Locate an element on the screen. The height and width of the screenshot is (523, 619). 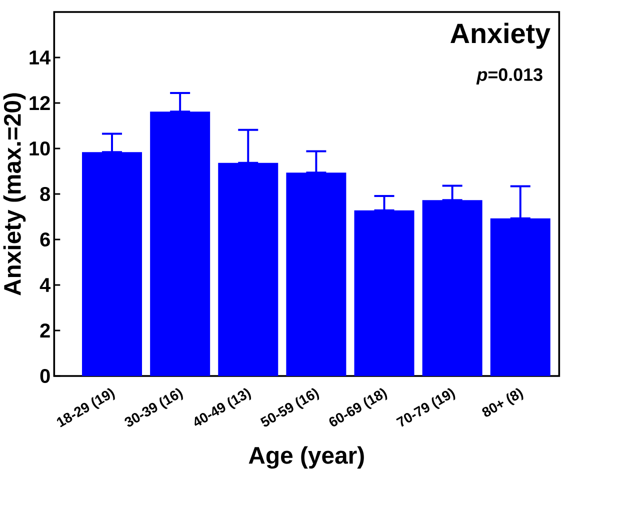
x-tick-label: 40-49 (13) is located at coordinates (223, 407).